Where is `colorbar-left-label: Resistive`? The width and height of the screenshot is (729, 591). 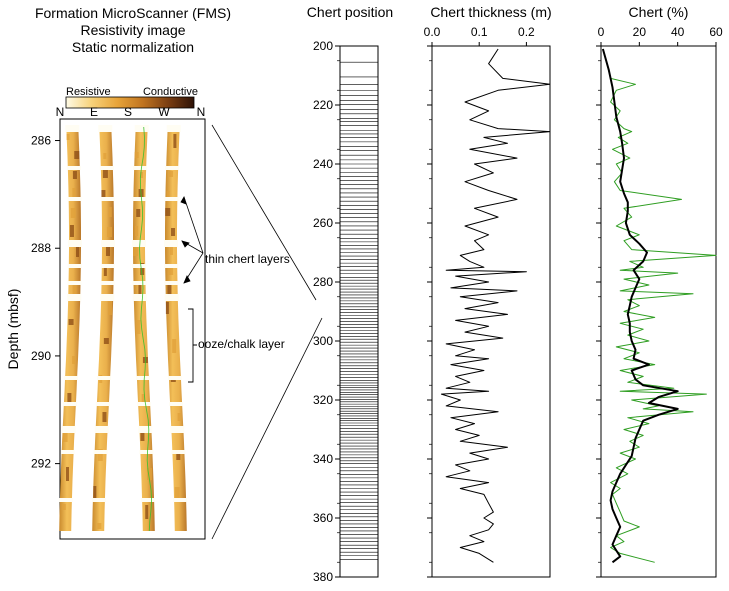
colorbar-left-label: Resistive is located at coordinates (88, 92).